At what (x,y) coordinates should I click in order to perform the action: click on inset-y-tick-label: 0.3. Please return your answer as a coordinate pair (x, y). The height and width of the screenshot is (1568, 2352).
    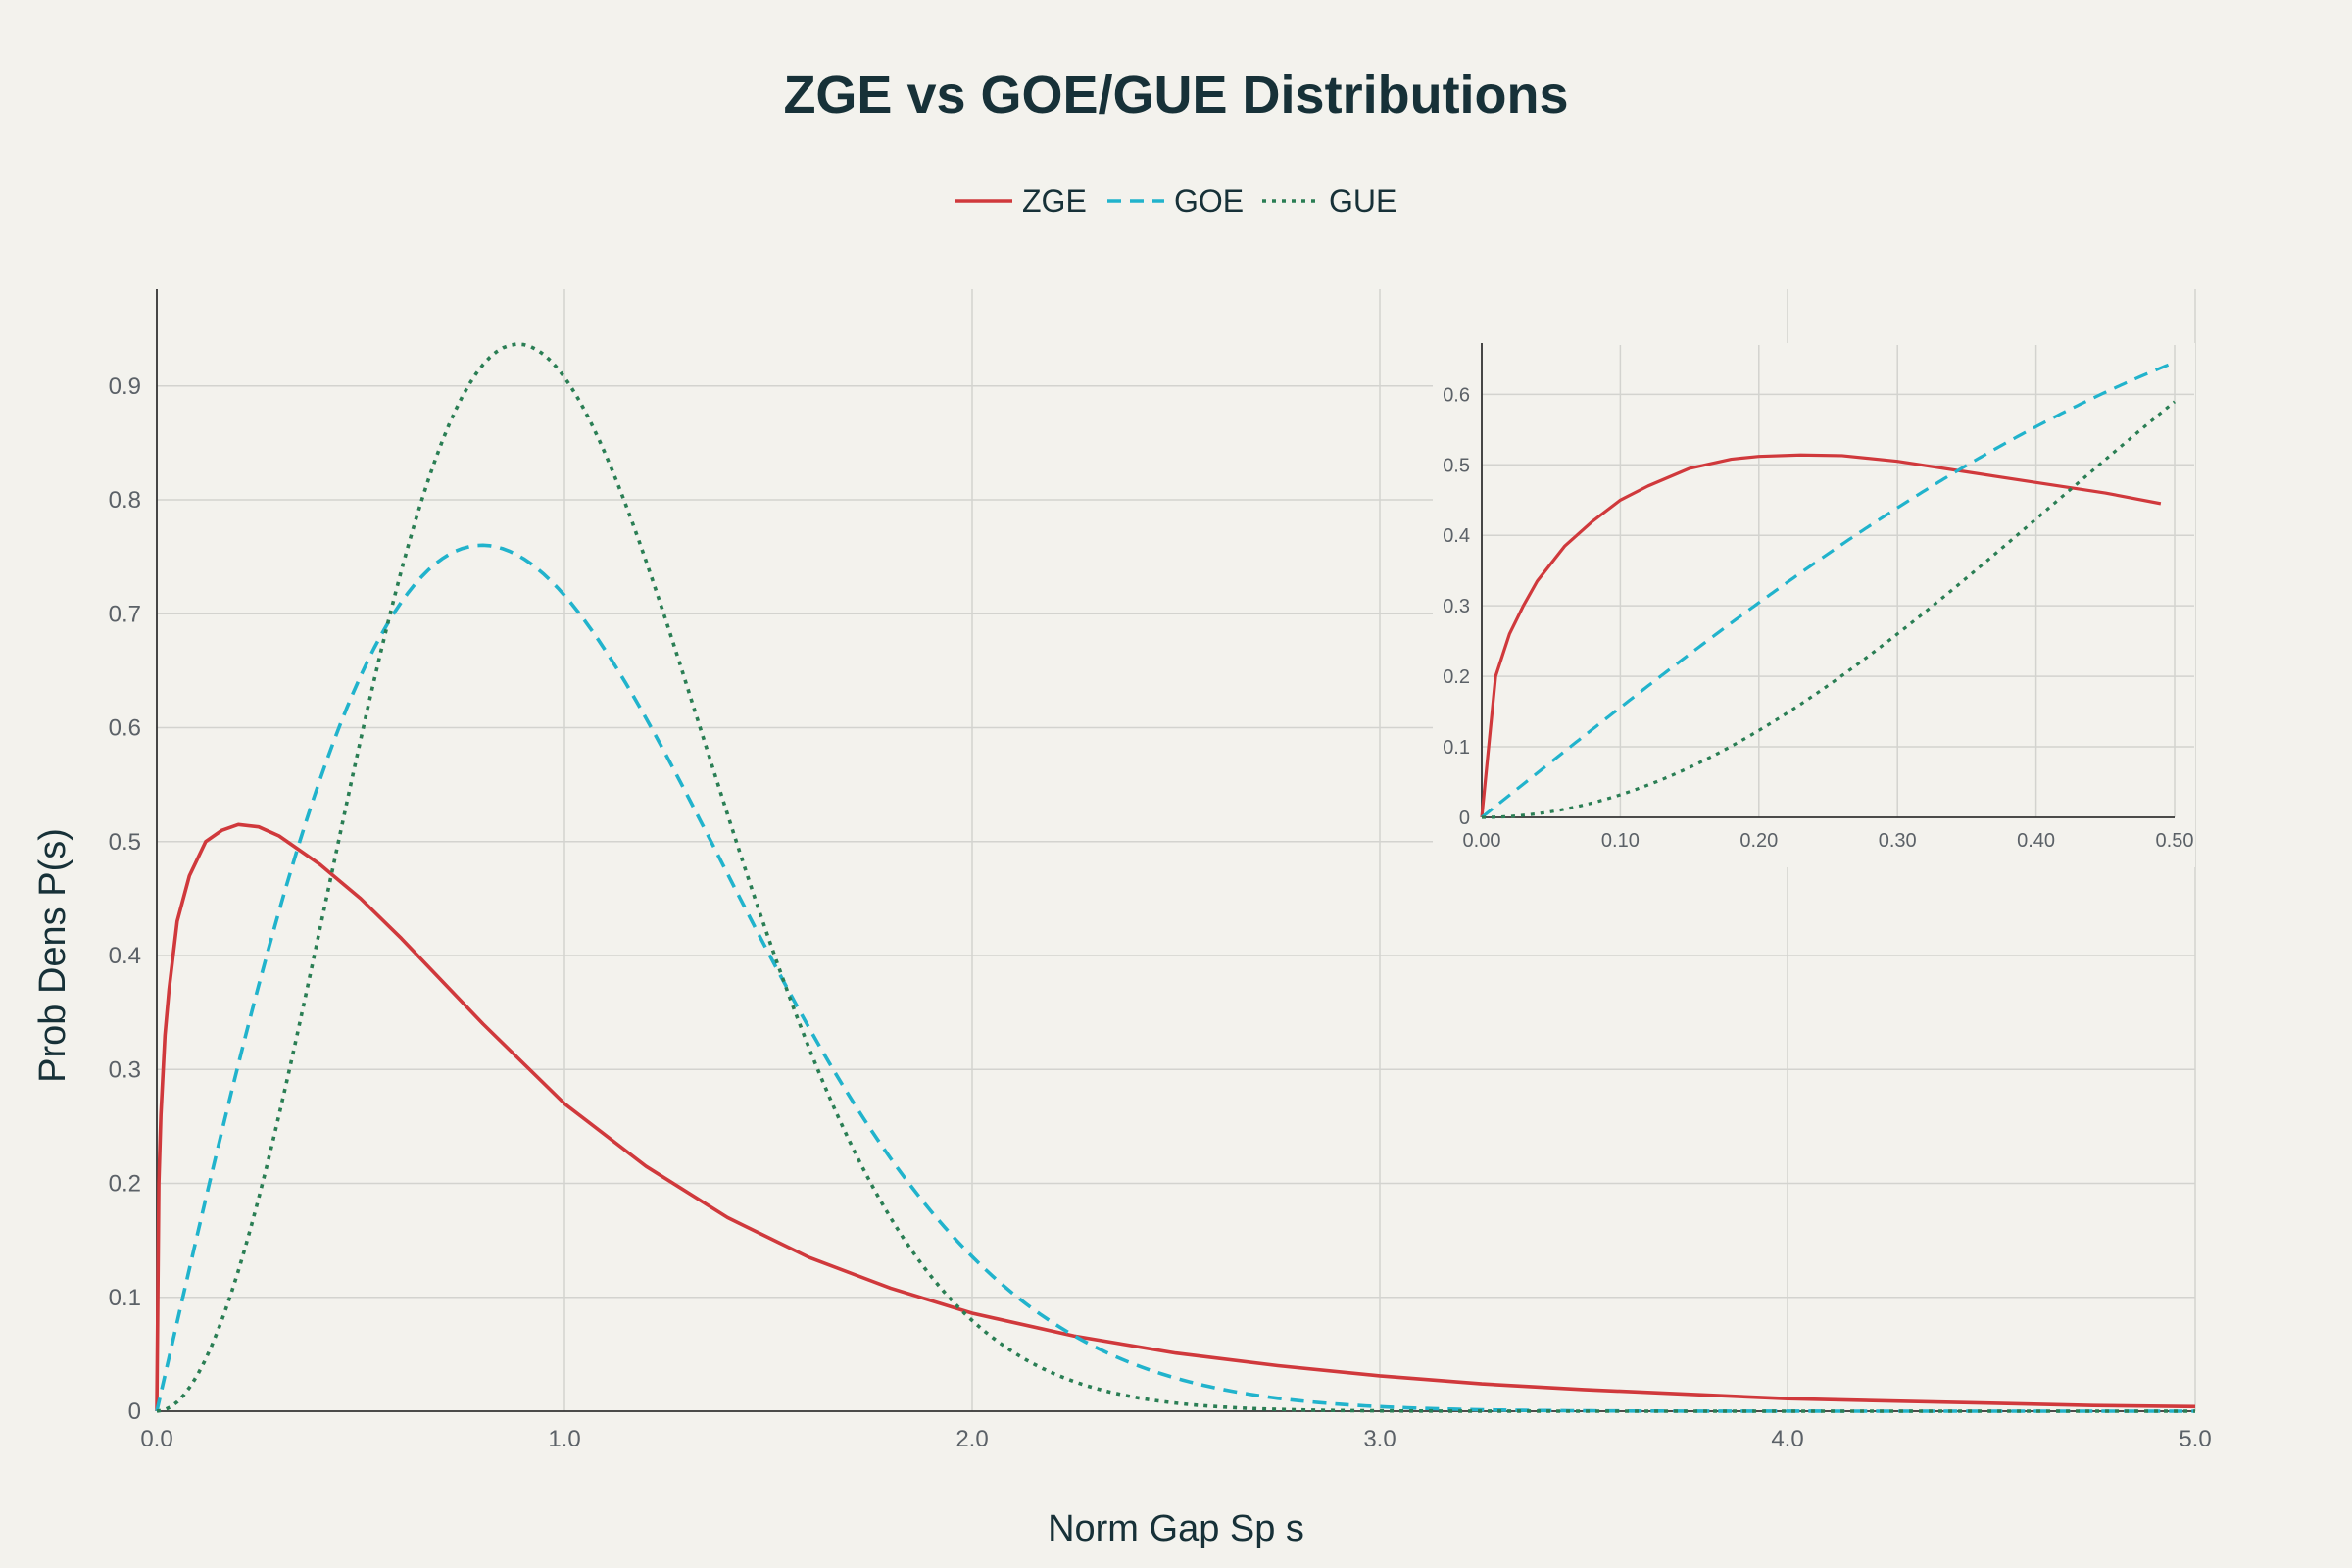
    Looking at the image, I should click on (1456, 606).